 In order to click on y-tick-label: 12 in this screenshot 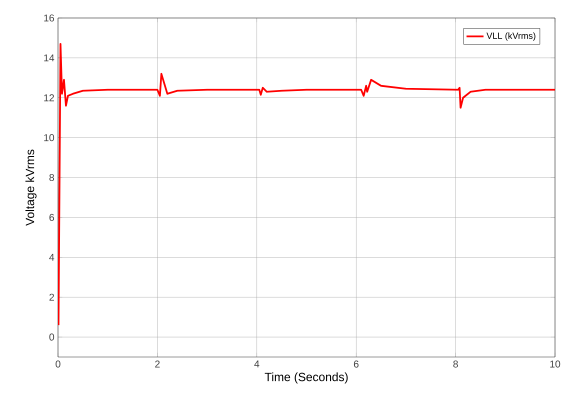, I will do `click(49, 98)`.